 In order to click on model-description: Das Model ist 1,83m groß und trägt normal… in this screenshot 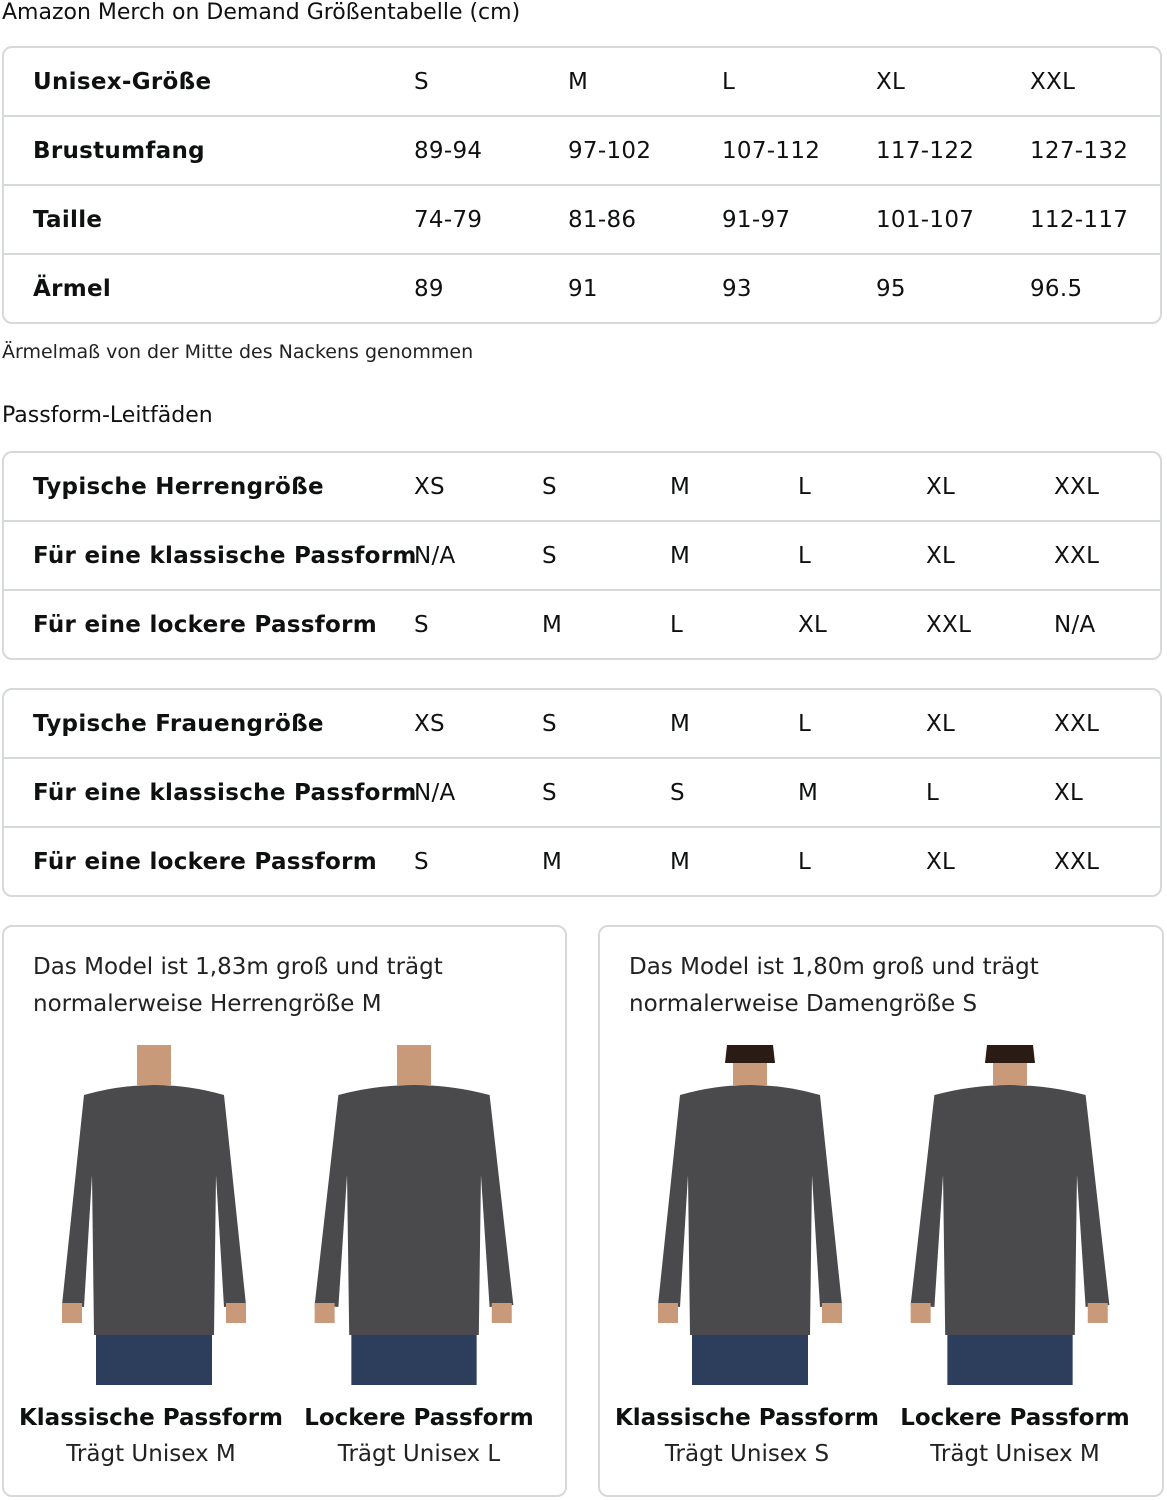, I will do `click(238, 986)`.